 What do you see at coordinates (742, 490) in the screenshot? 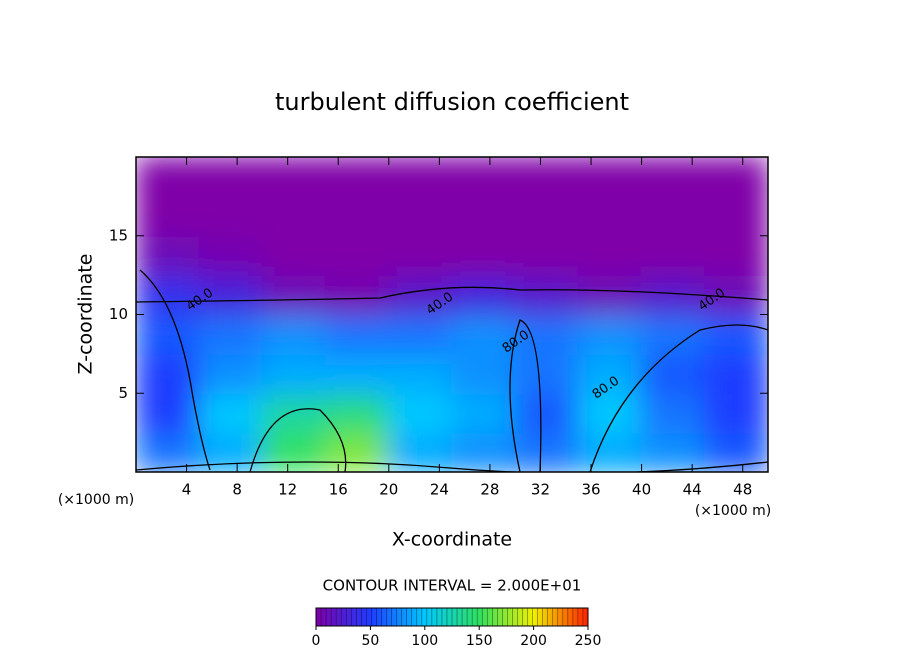
I see `x-tick-label: 48` at bounding box center [742, 490].